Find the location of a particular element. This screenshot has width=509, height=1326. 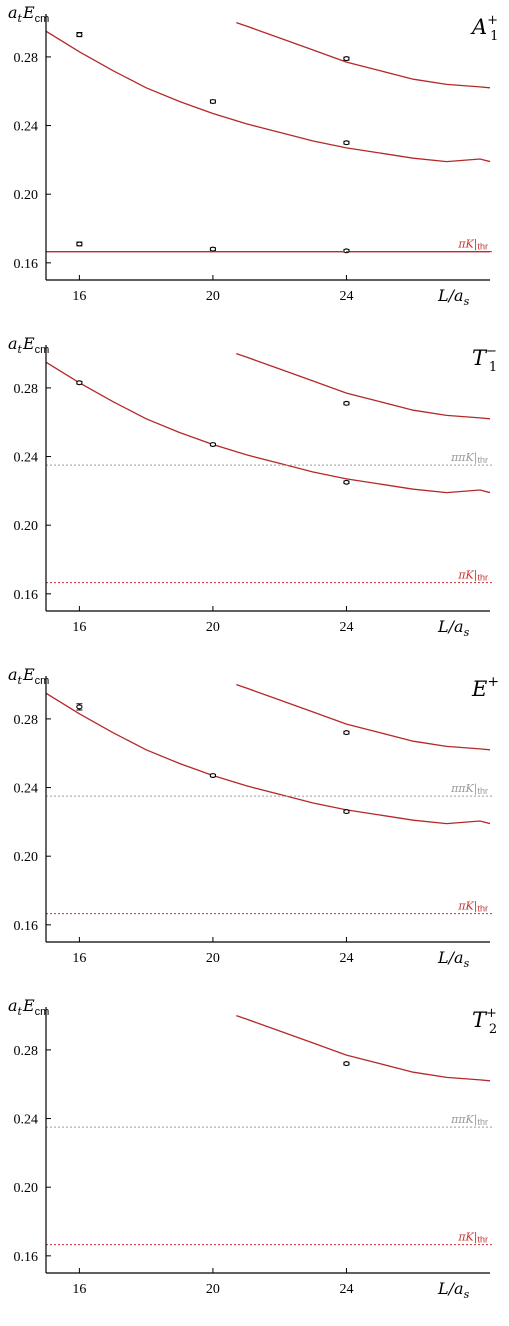

threshold-label-0: πK|thr is located at coordinates (472, 245).